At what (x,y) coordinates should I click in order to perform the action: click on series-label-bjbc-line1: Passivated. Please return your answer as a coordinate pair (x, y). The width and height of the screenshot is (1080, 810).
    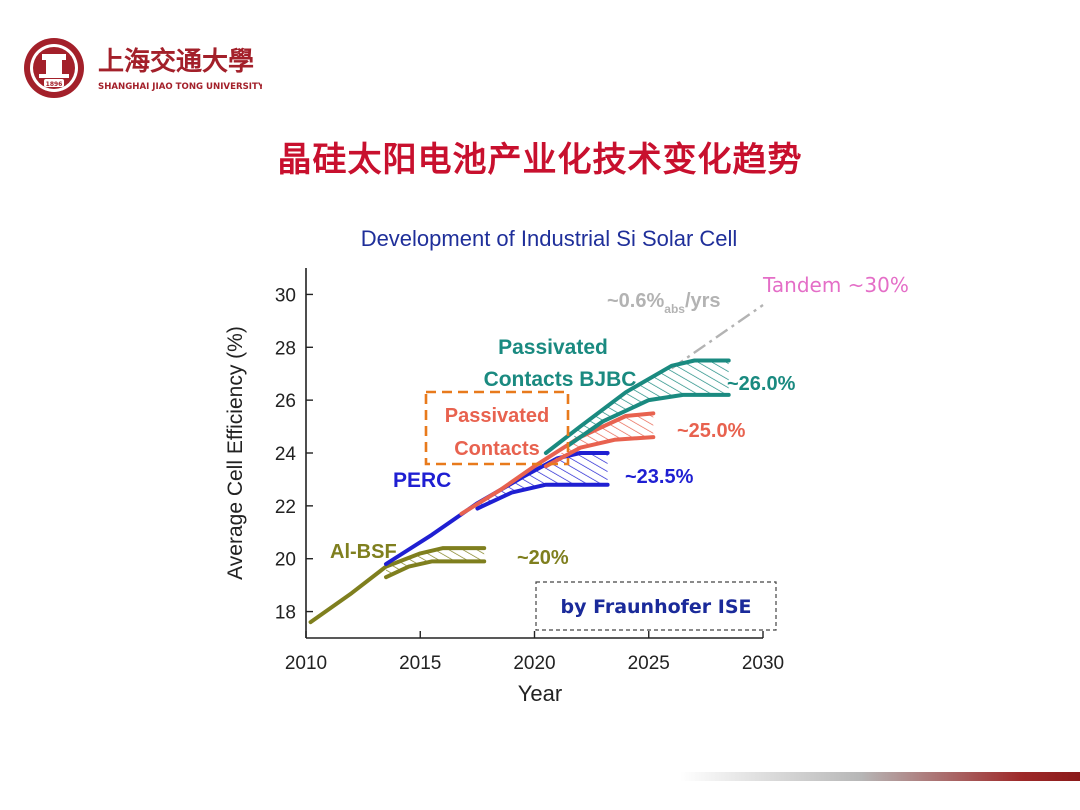
    Looking at the image, I should click on (553, 347).